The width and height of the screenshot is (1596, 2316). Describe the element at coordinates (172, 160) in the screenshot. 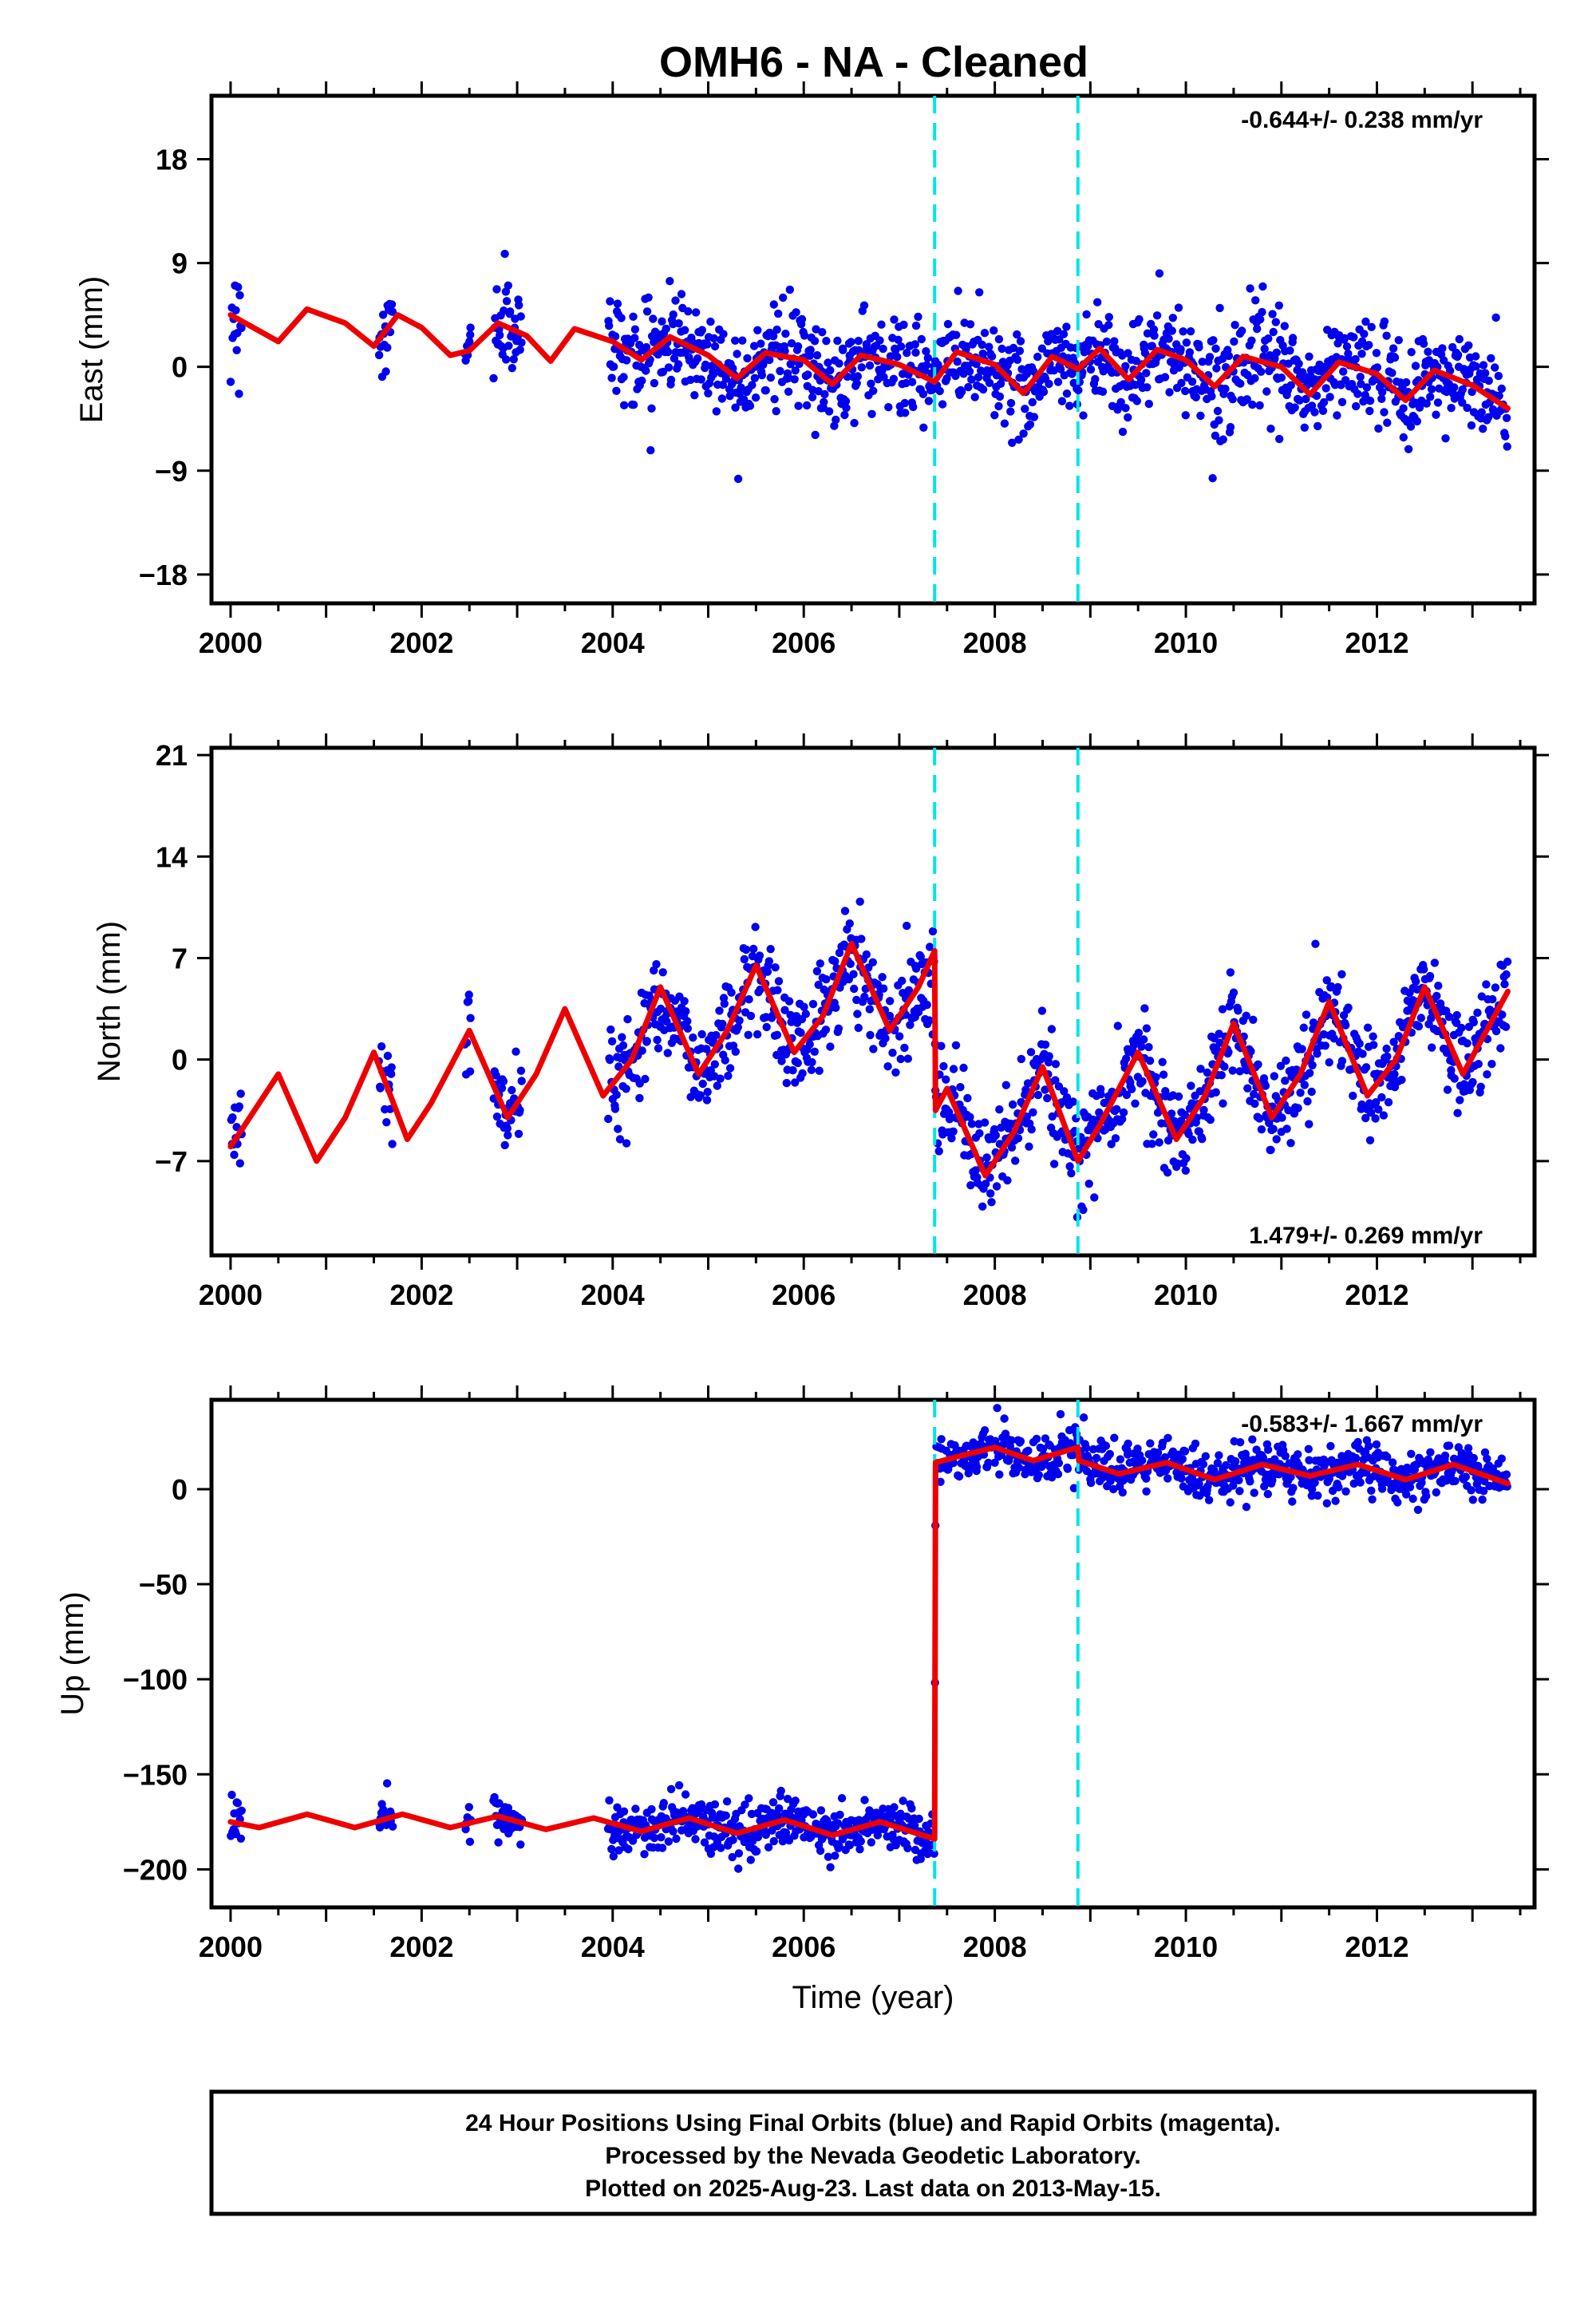

I see `east-y-tick-label-4: 18` at that location.